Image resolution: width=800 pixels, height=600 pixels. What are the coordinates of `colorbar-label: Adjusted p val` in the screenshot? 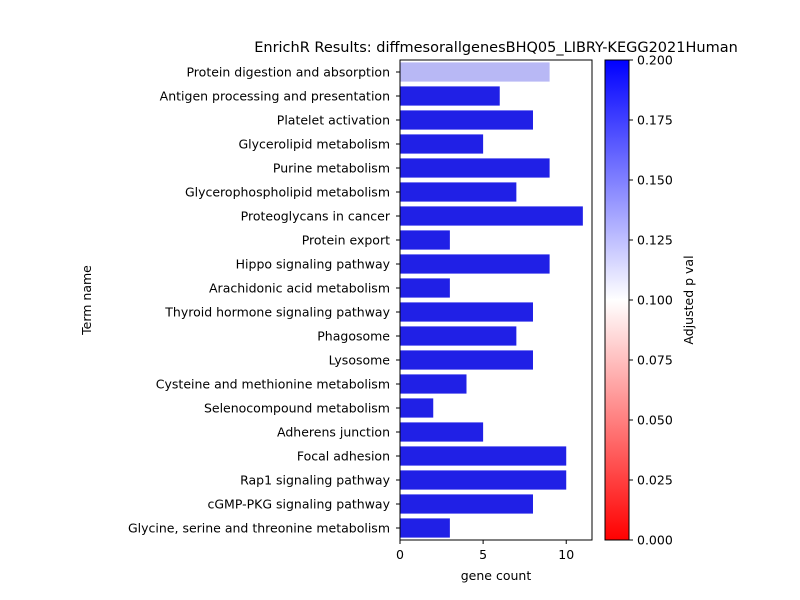 It's located at (688, 299).